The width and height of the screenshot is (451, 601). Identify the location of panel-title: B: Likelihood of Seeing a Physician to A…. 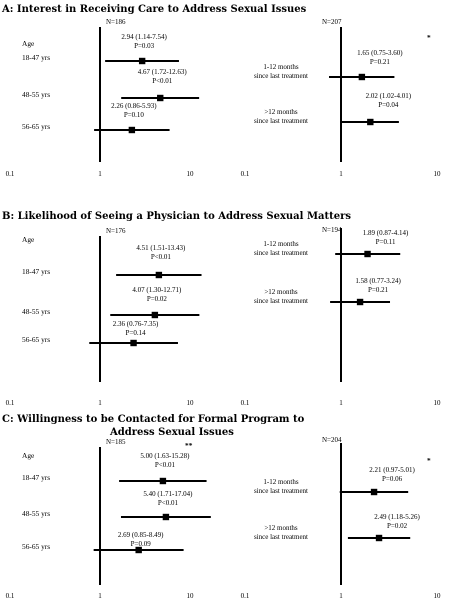
(176, 216).